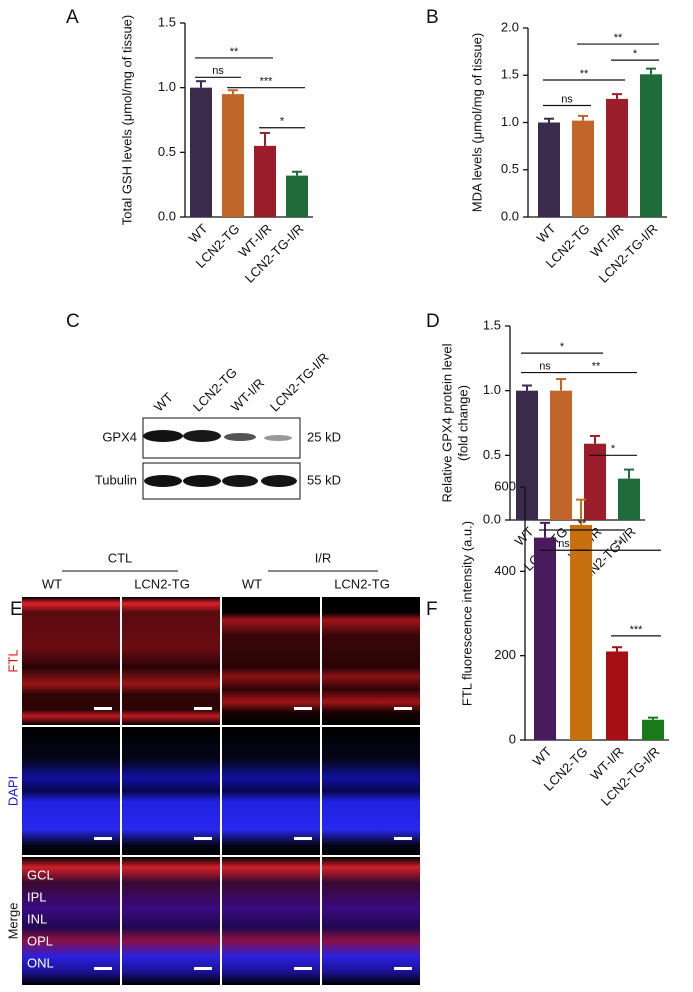 The image size is (693, 992). I want to click on lane-label: WT, so click(163, 402).